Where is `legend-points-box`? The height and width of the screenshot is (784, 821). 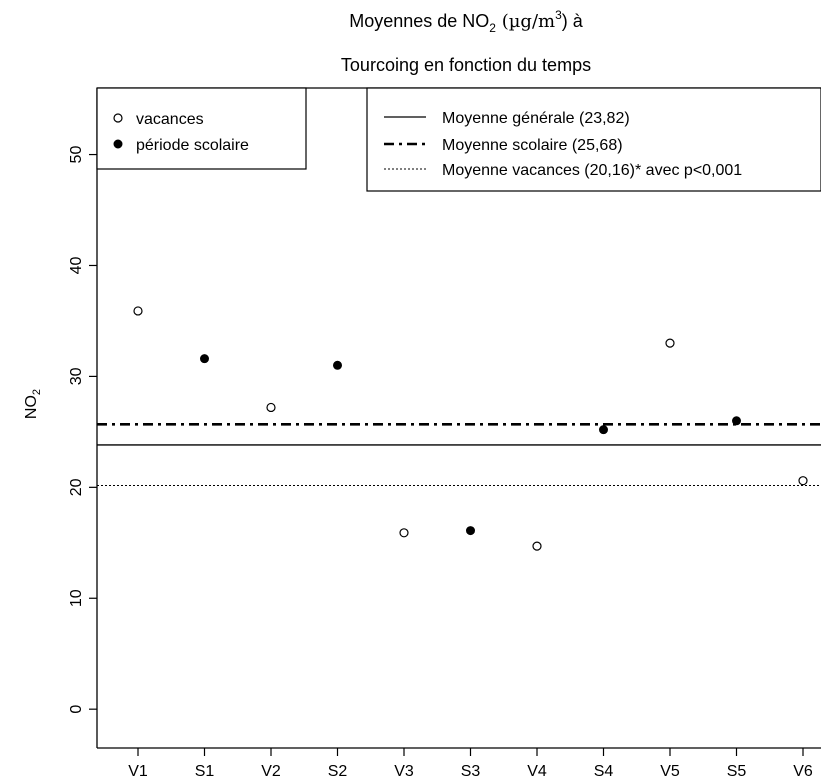 legend-points-box is located at coordinates (201, 128).